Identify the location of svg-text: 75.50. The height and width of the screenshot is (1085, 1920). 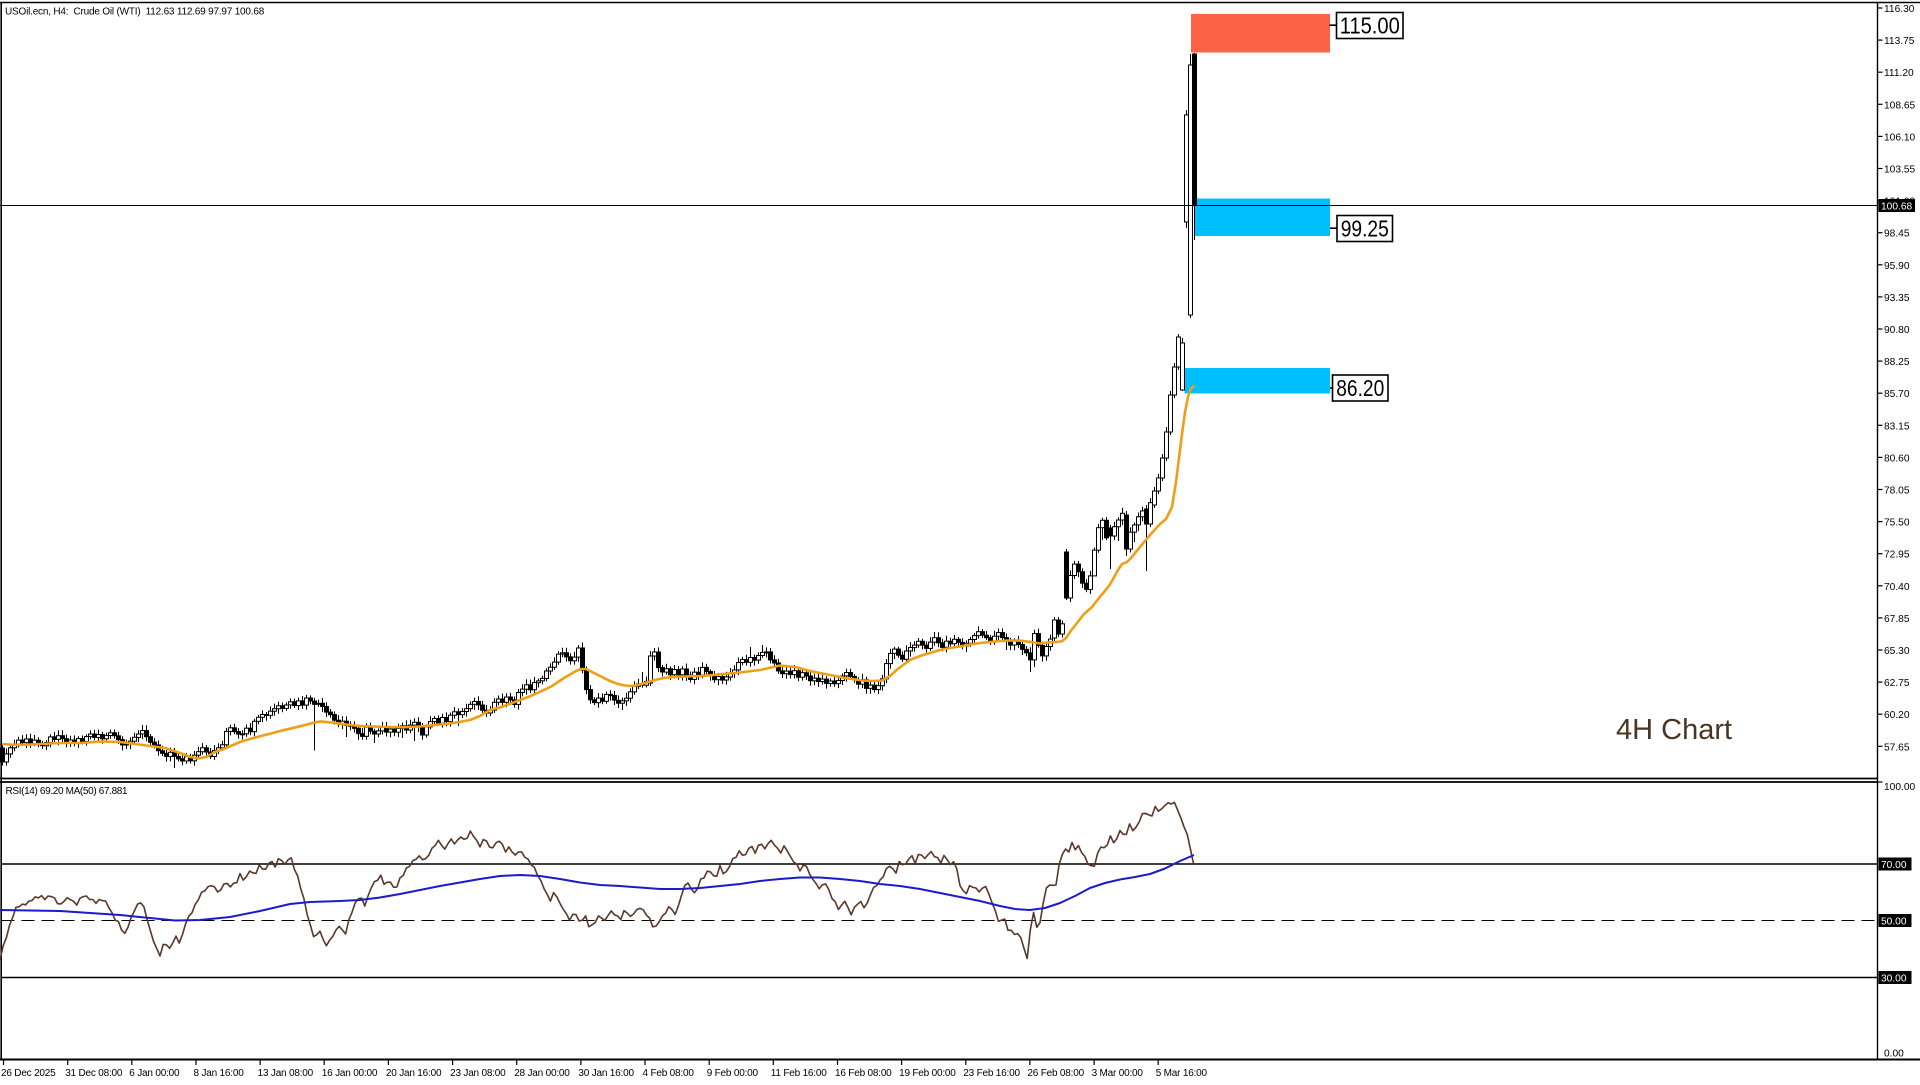
(1897, 523).